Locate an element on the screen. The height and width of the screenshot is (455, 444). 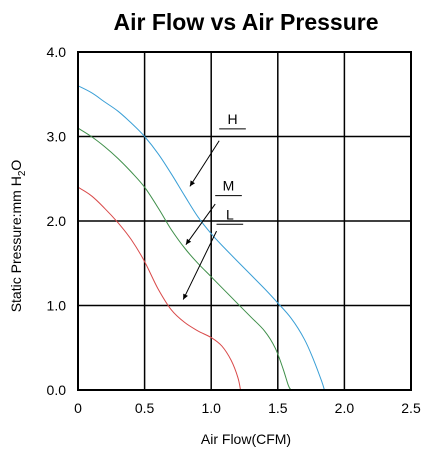
series-label-h: H is located at coordinates (232, 119).